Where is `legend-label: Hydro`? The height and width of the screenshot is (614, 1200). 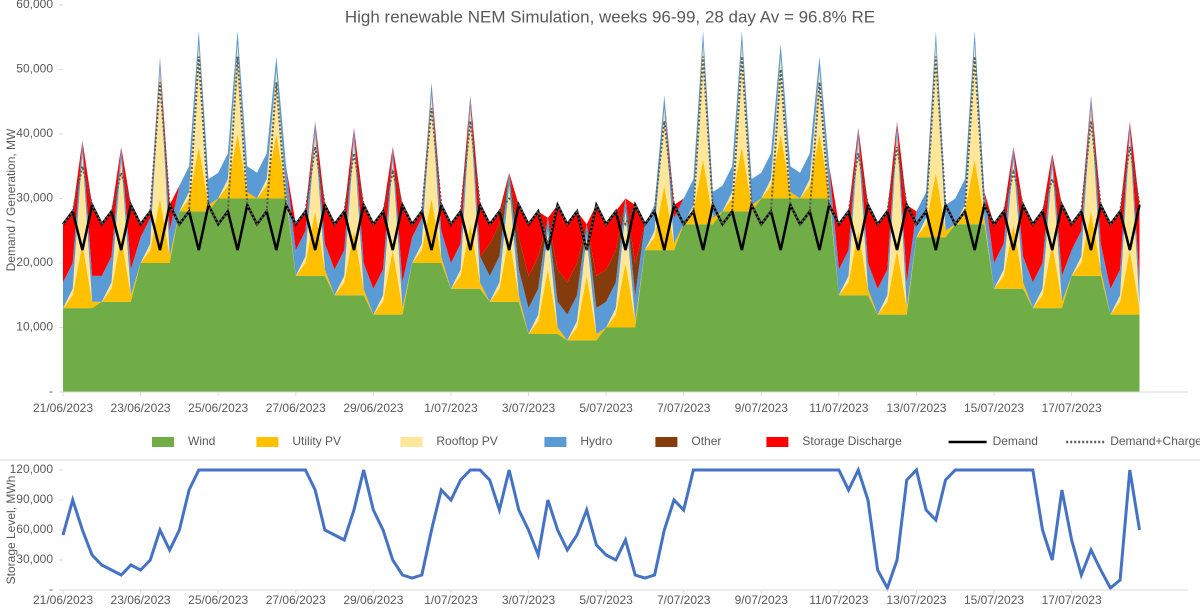
legend-label: Hydro is located at coordinates (596, 441).